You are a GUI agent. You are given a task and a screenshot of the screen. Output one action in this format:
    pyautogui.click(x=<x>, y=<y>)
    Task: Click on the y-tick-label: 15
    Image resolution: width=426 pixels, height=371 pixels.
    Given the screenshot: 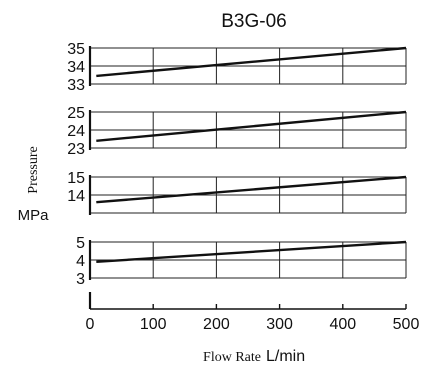 What is the action you would take?
    pyautogui.click(x=76, y=178)
    